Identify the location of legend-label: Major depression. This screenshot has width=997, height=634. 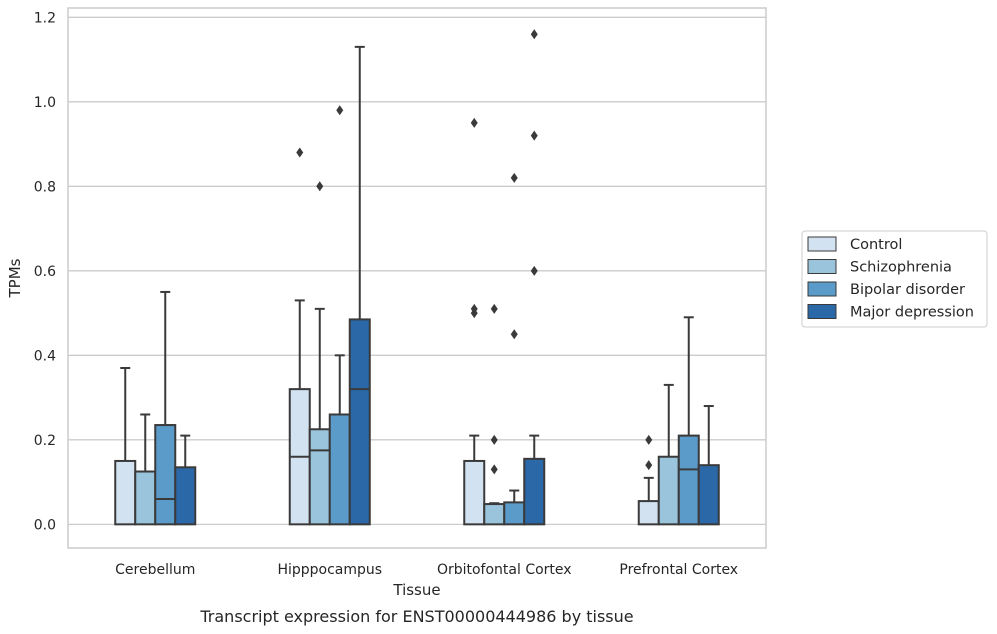
(912, 313).